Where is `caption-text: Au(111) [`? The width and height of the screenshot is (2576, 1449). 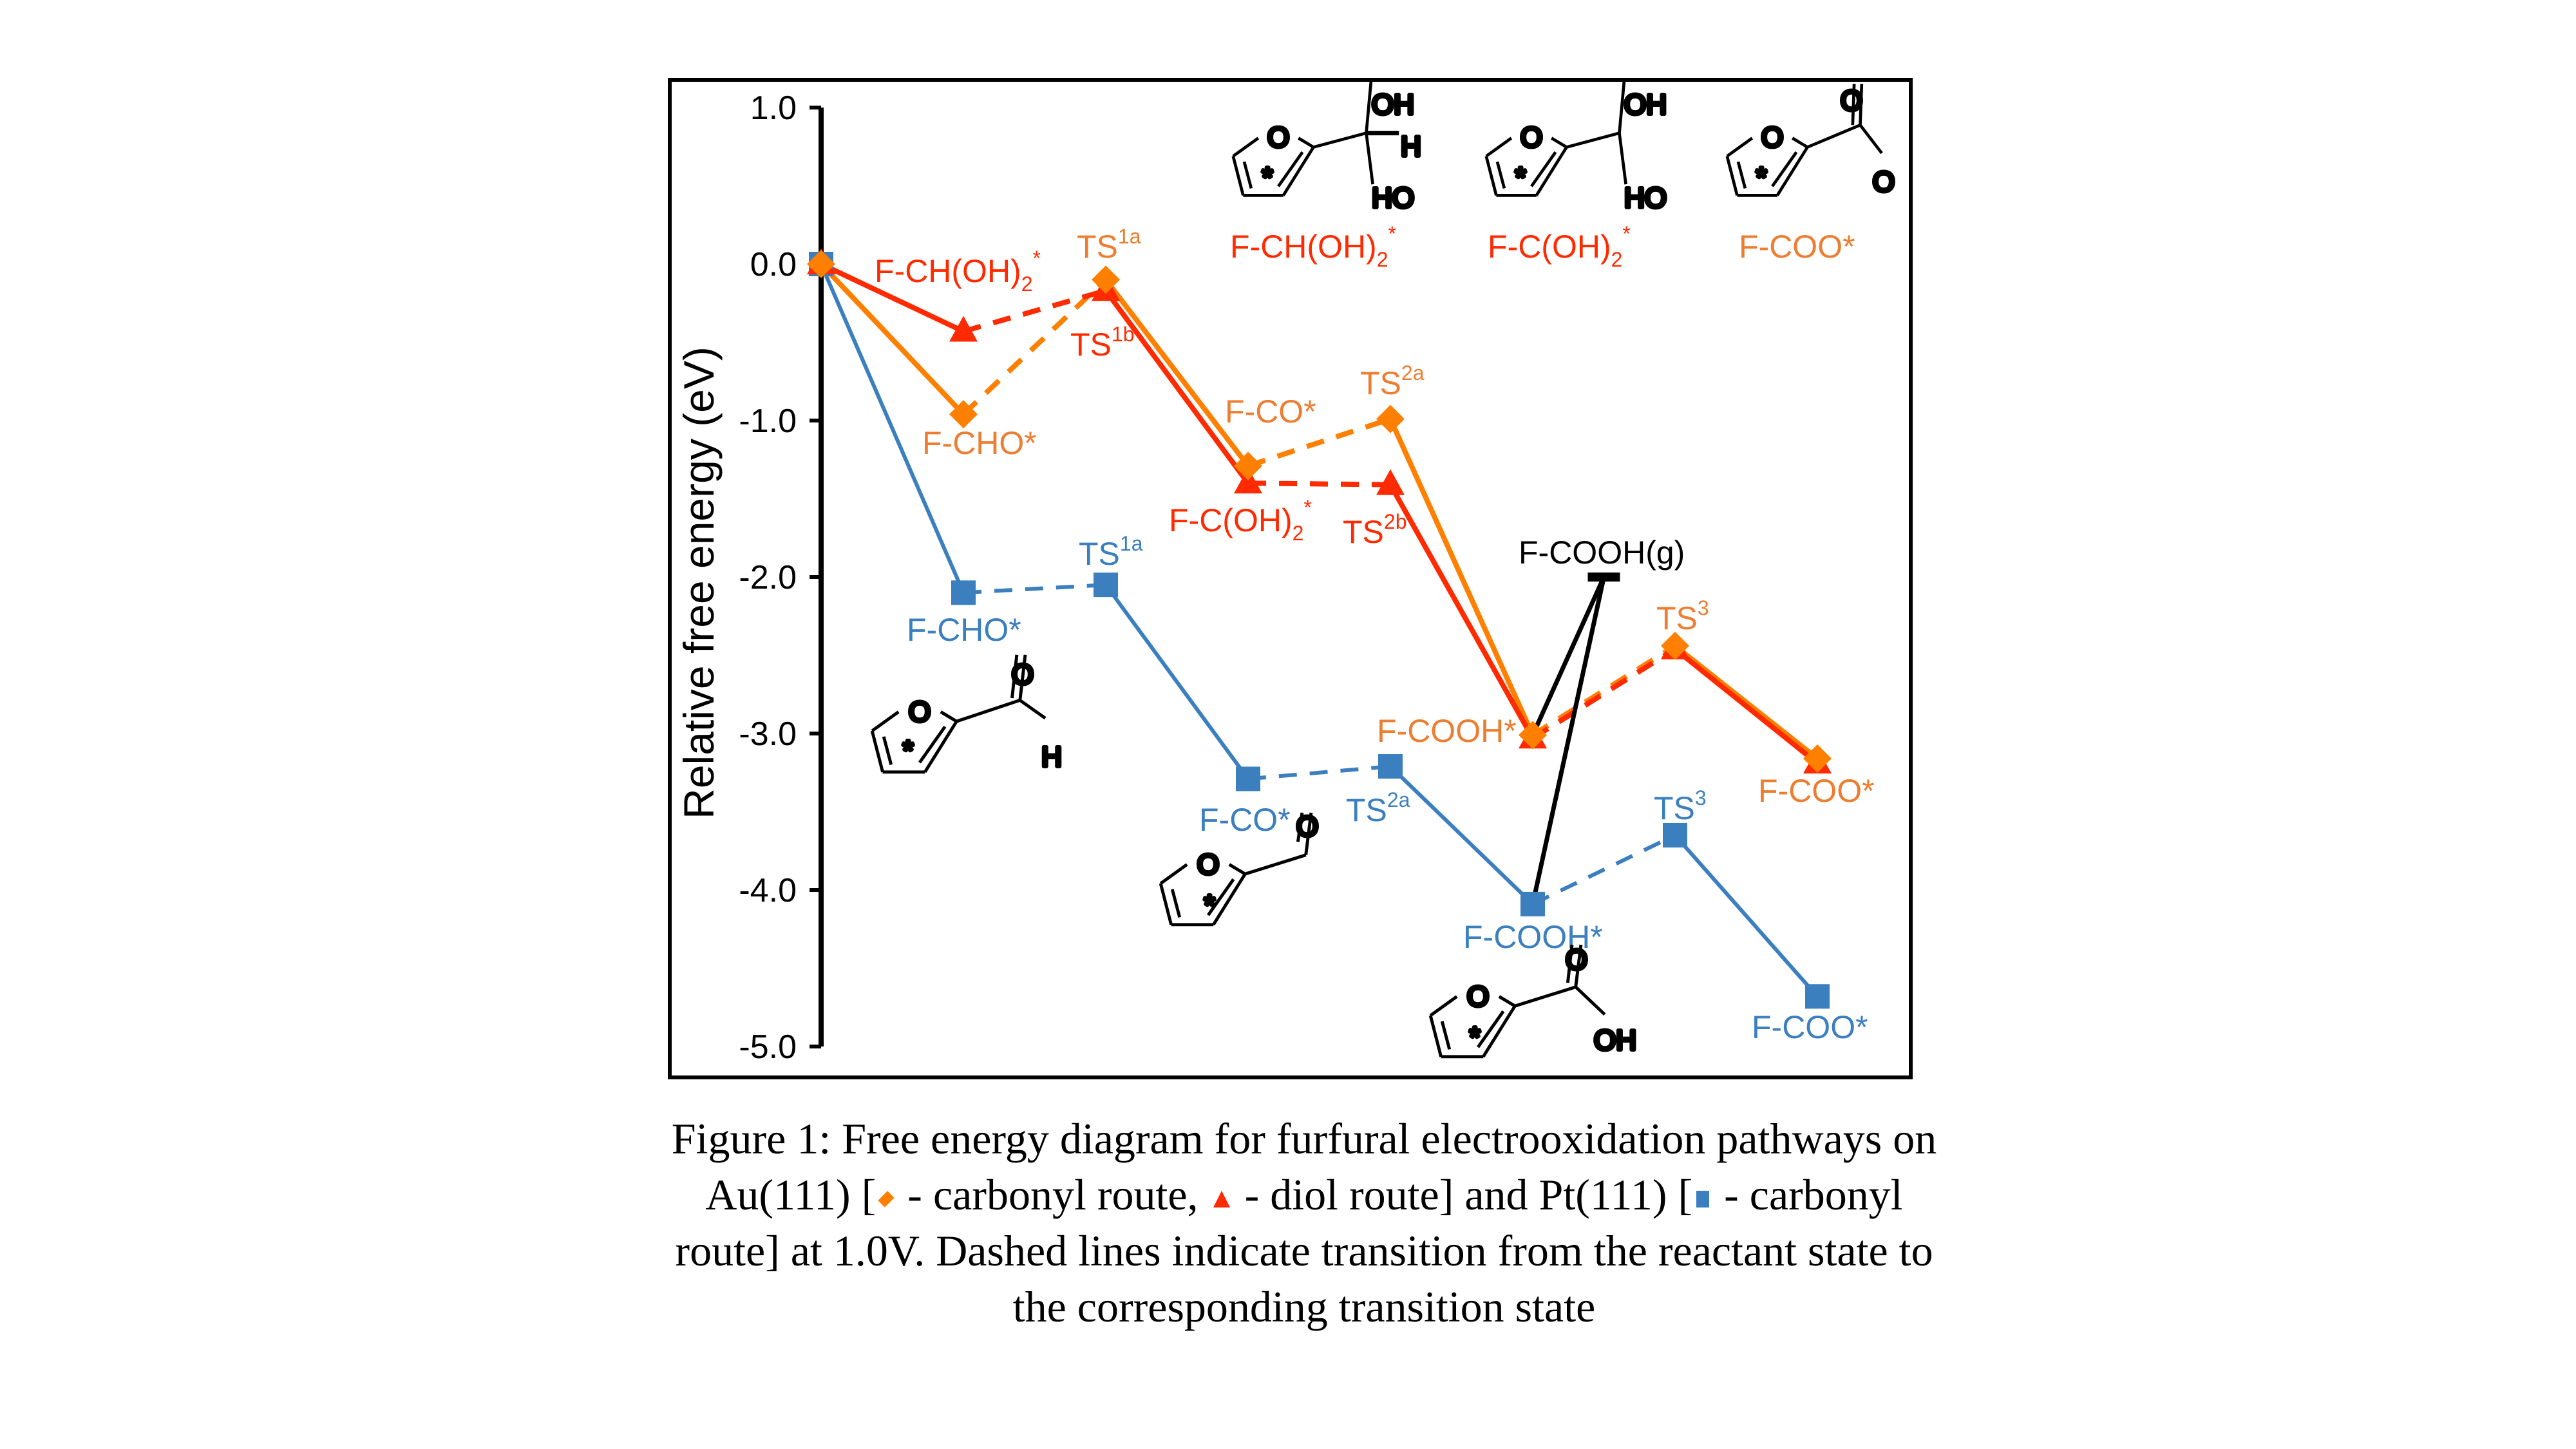
caption-text: Au(111) [ is located at coordinates (790, 1194).